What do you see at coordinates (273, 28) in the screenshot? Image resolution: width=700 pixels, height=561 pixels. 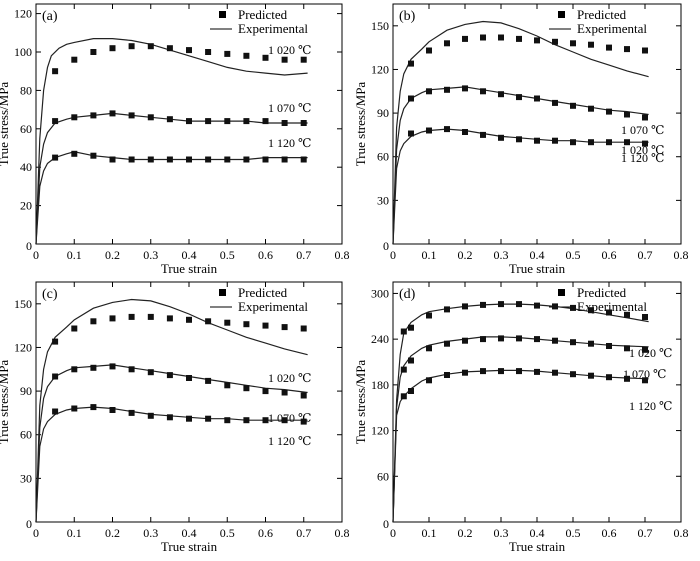 I see `chart-1-legend-label-experimental: Experimental` at bounding box center [273, 28].